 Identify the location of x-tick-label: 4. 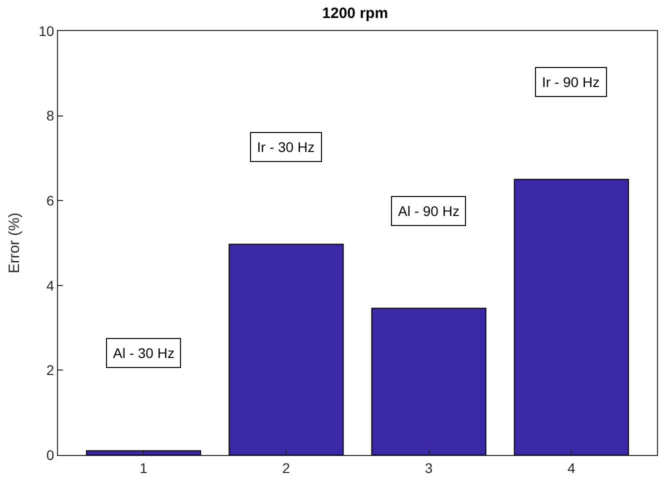
(572, 468).